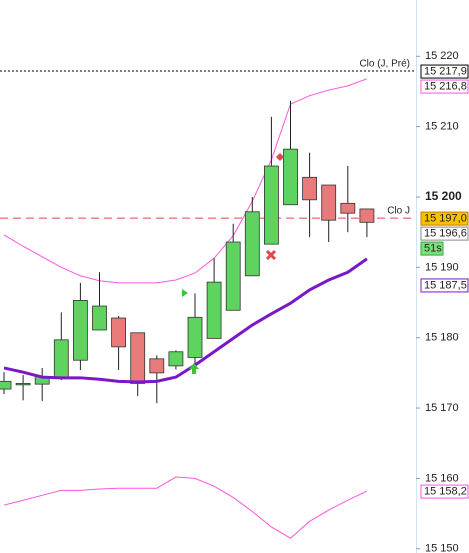 The width and height of the screenshot is (469, 553). What do you see at coordinates (384, 64) in the screenshot?
I see `reference-label: Clo (J, Pré)` at bounding box center [384, 64].